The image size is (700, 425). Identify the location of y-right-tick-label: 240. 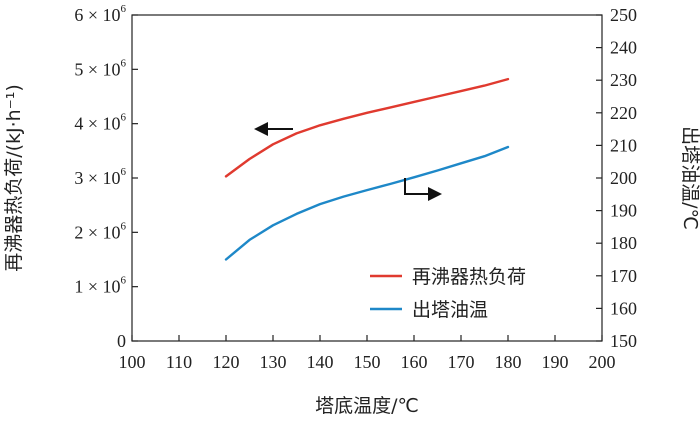
(623, 48).